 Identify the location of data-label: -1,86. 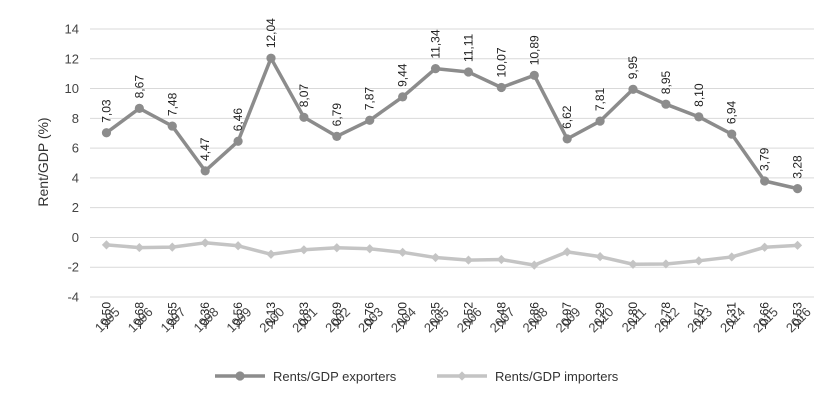
(534, 316).